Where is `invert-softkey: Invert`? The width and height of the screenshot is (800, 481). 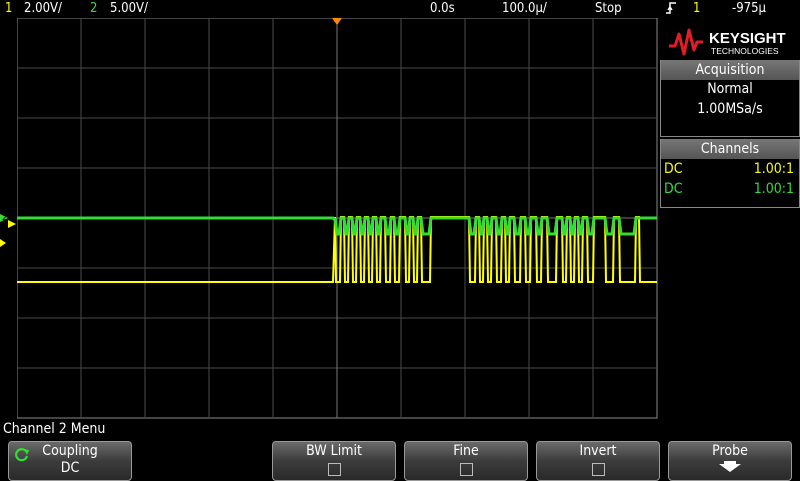
invert-softkey: Invert is located at coordinates (598, 461).